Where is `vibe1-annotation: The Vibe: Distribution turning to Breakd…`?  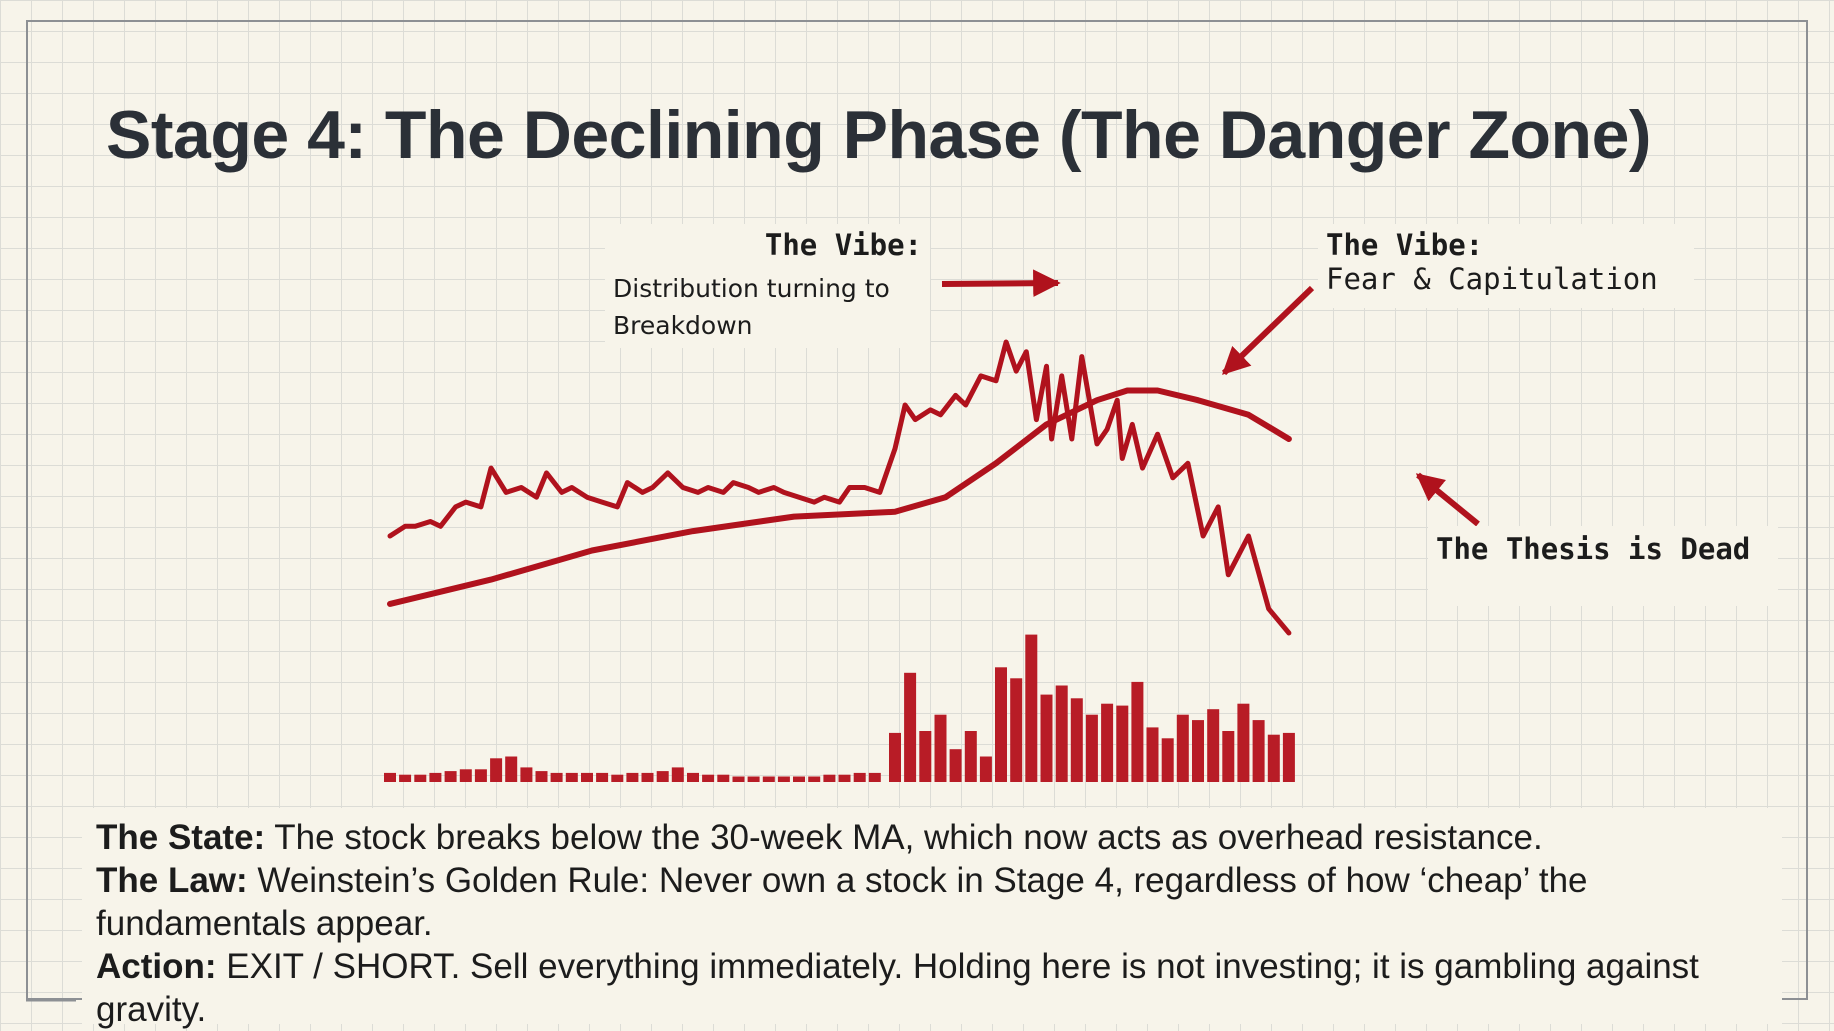
vibe1-annotation: The Vibe: Distribution turning to Breakd… is located at coordinates (767, 286).